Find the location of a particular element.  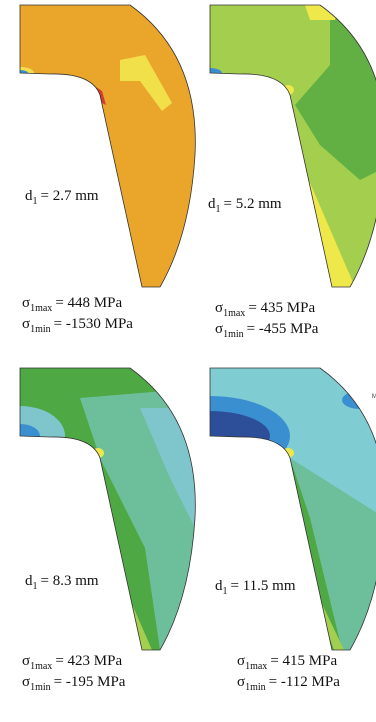

marker-label: MN is located at coordinates (374, 397).